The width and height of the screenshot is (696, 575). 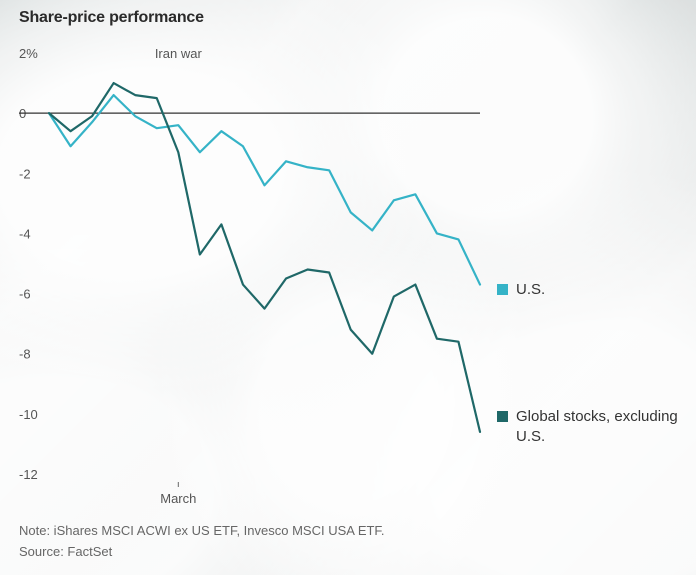 What do you see at coordinates (502, 289) in the screenshot?
I see `legend-us-swatch` at bounding box center [502, 289].